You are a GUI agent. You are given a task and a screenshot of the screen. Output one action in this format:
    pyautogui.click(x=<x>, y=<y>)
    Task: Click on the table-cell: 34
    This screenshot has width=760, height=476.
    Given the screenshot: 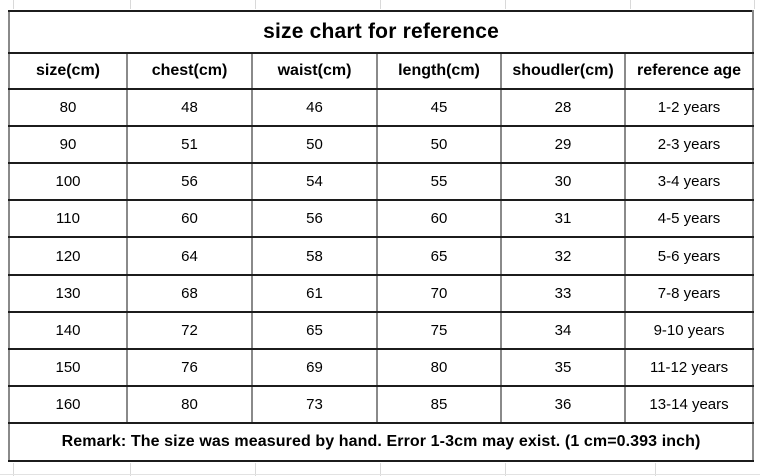 What is the action you would take?
    pyautogui.click(x=563, y=330)
    